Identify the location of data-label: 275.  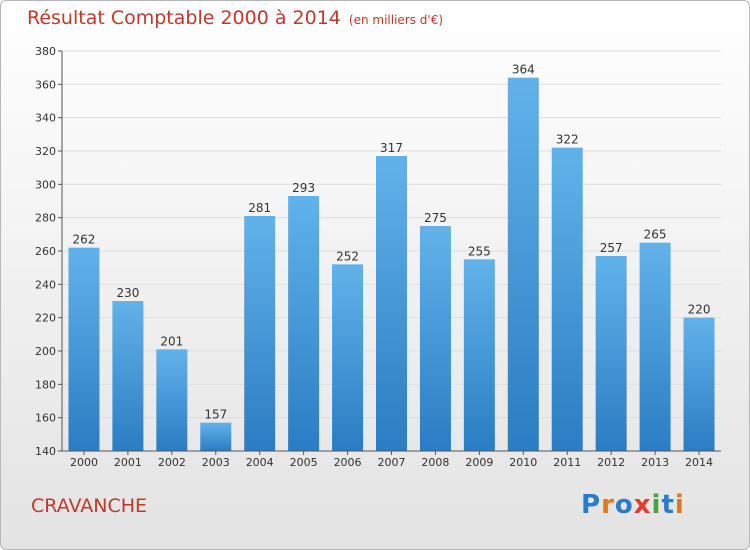
(435, 218).